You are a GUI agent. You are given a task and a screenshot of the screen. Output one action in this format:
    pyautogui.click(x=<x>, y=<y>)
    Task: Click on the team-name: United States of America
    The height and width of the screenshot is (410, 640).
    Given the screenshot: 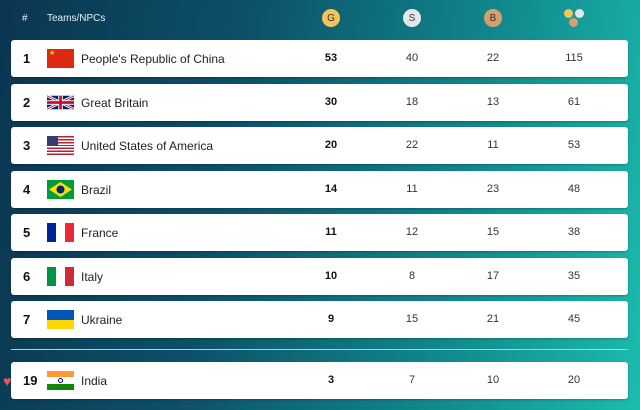 What is the action you would take?
    pyautogui.click(x=147, y=146)
    